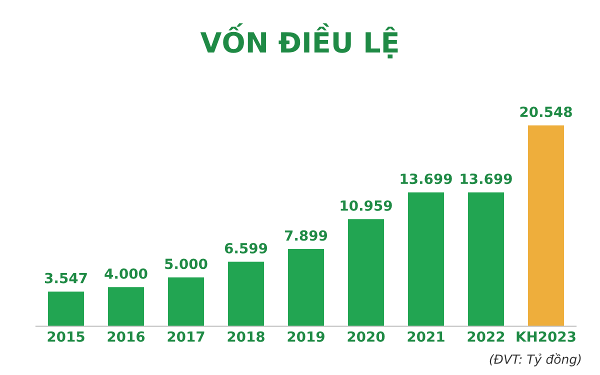 The image size is (600, 375). What do you see at coordinates (246, 336) in the screenshot?
I see `x-tick-label: 2018` at bounding box center [246, 336].